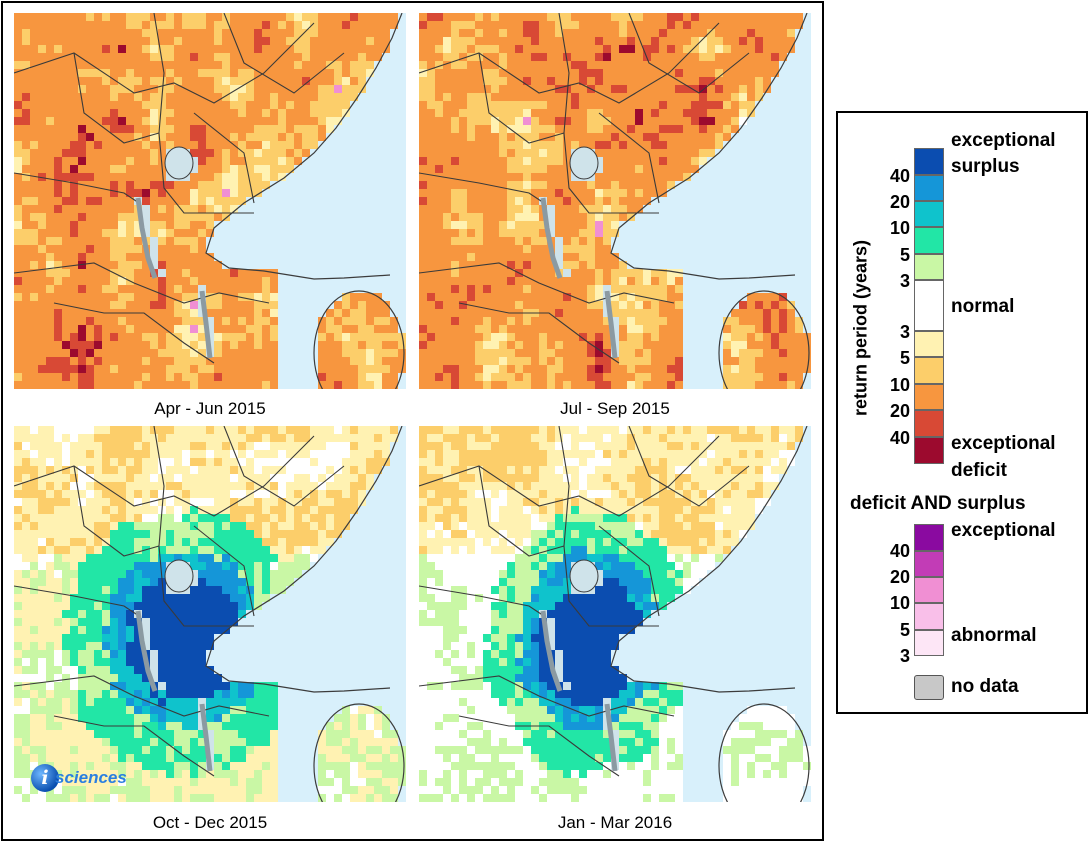  I want to click on swatch-normal, so click(929, 305).